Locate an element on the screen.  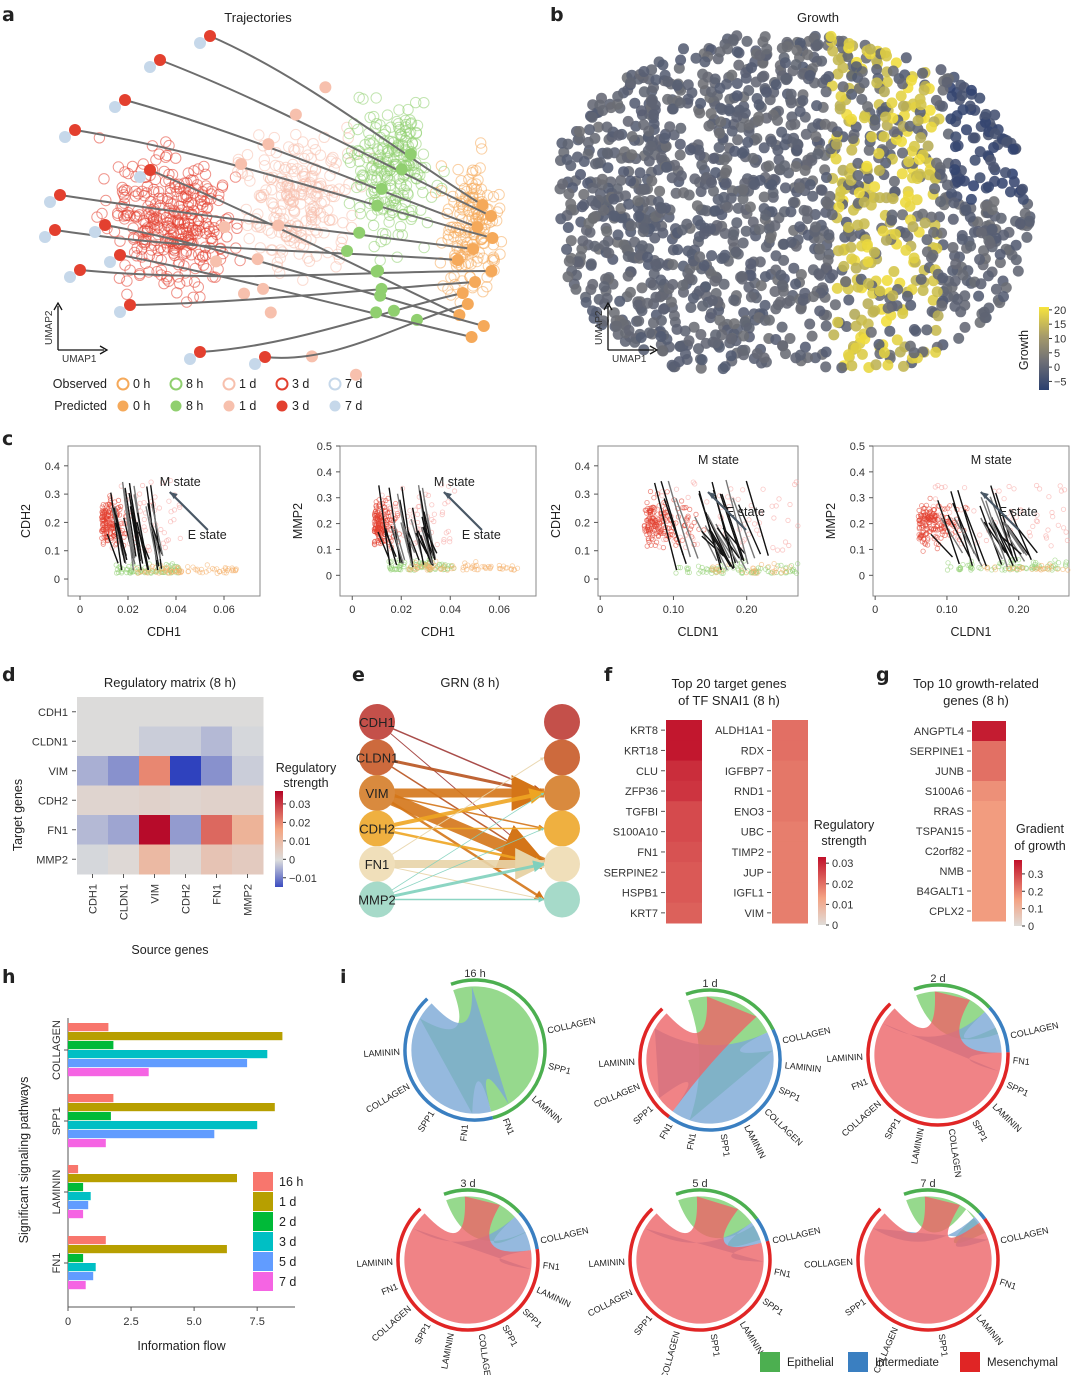
colorbar-tick-label: 20 is located at coordinates (1060, 311).